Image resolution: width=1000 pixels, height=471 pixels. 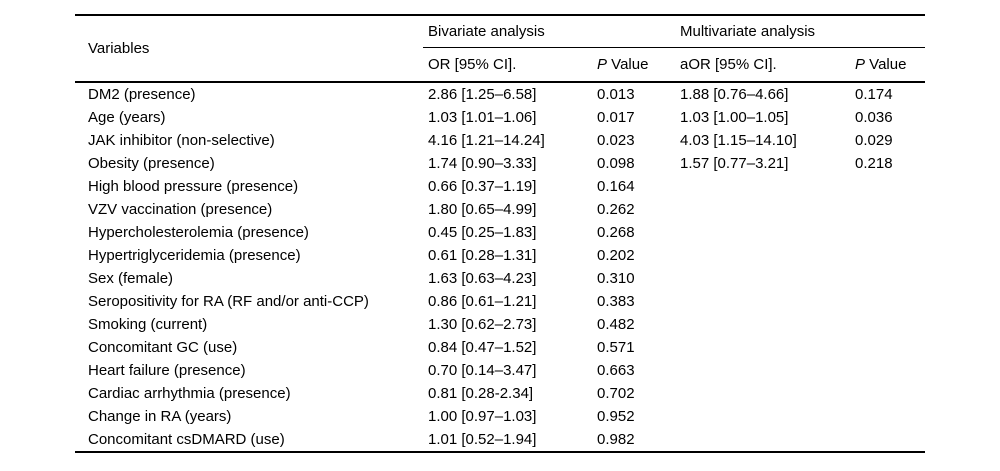 I want to click on cell-p-value: 0.663, so click(x=616, y=370).